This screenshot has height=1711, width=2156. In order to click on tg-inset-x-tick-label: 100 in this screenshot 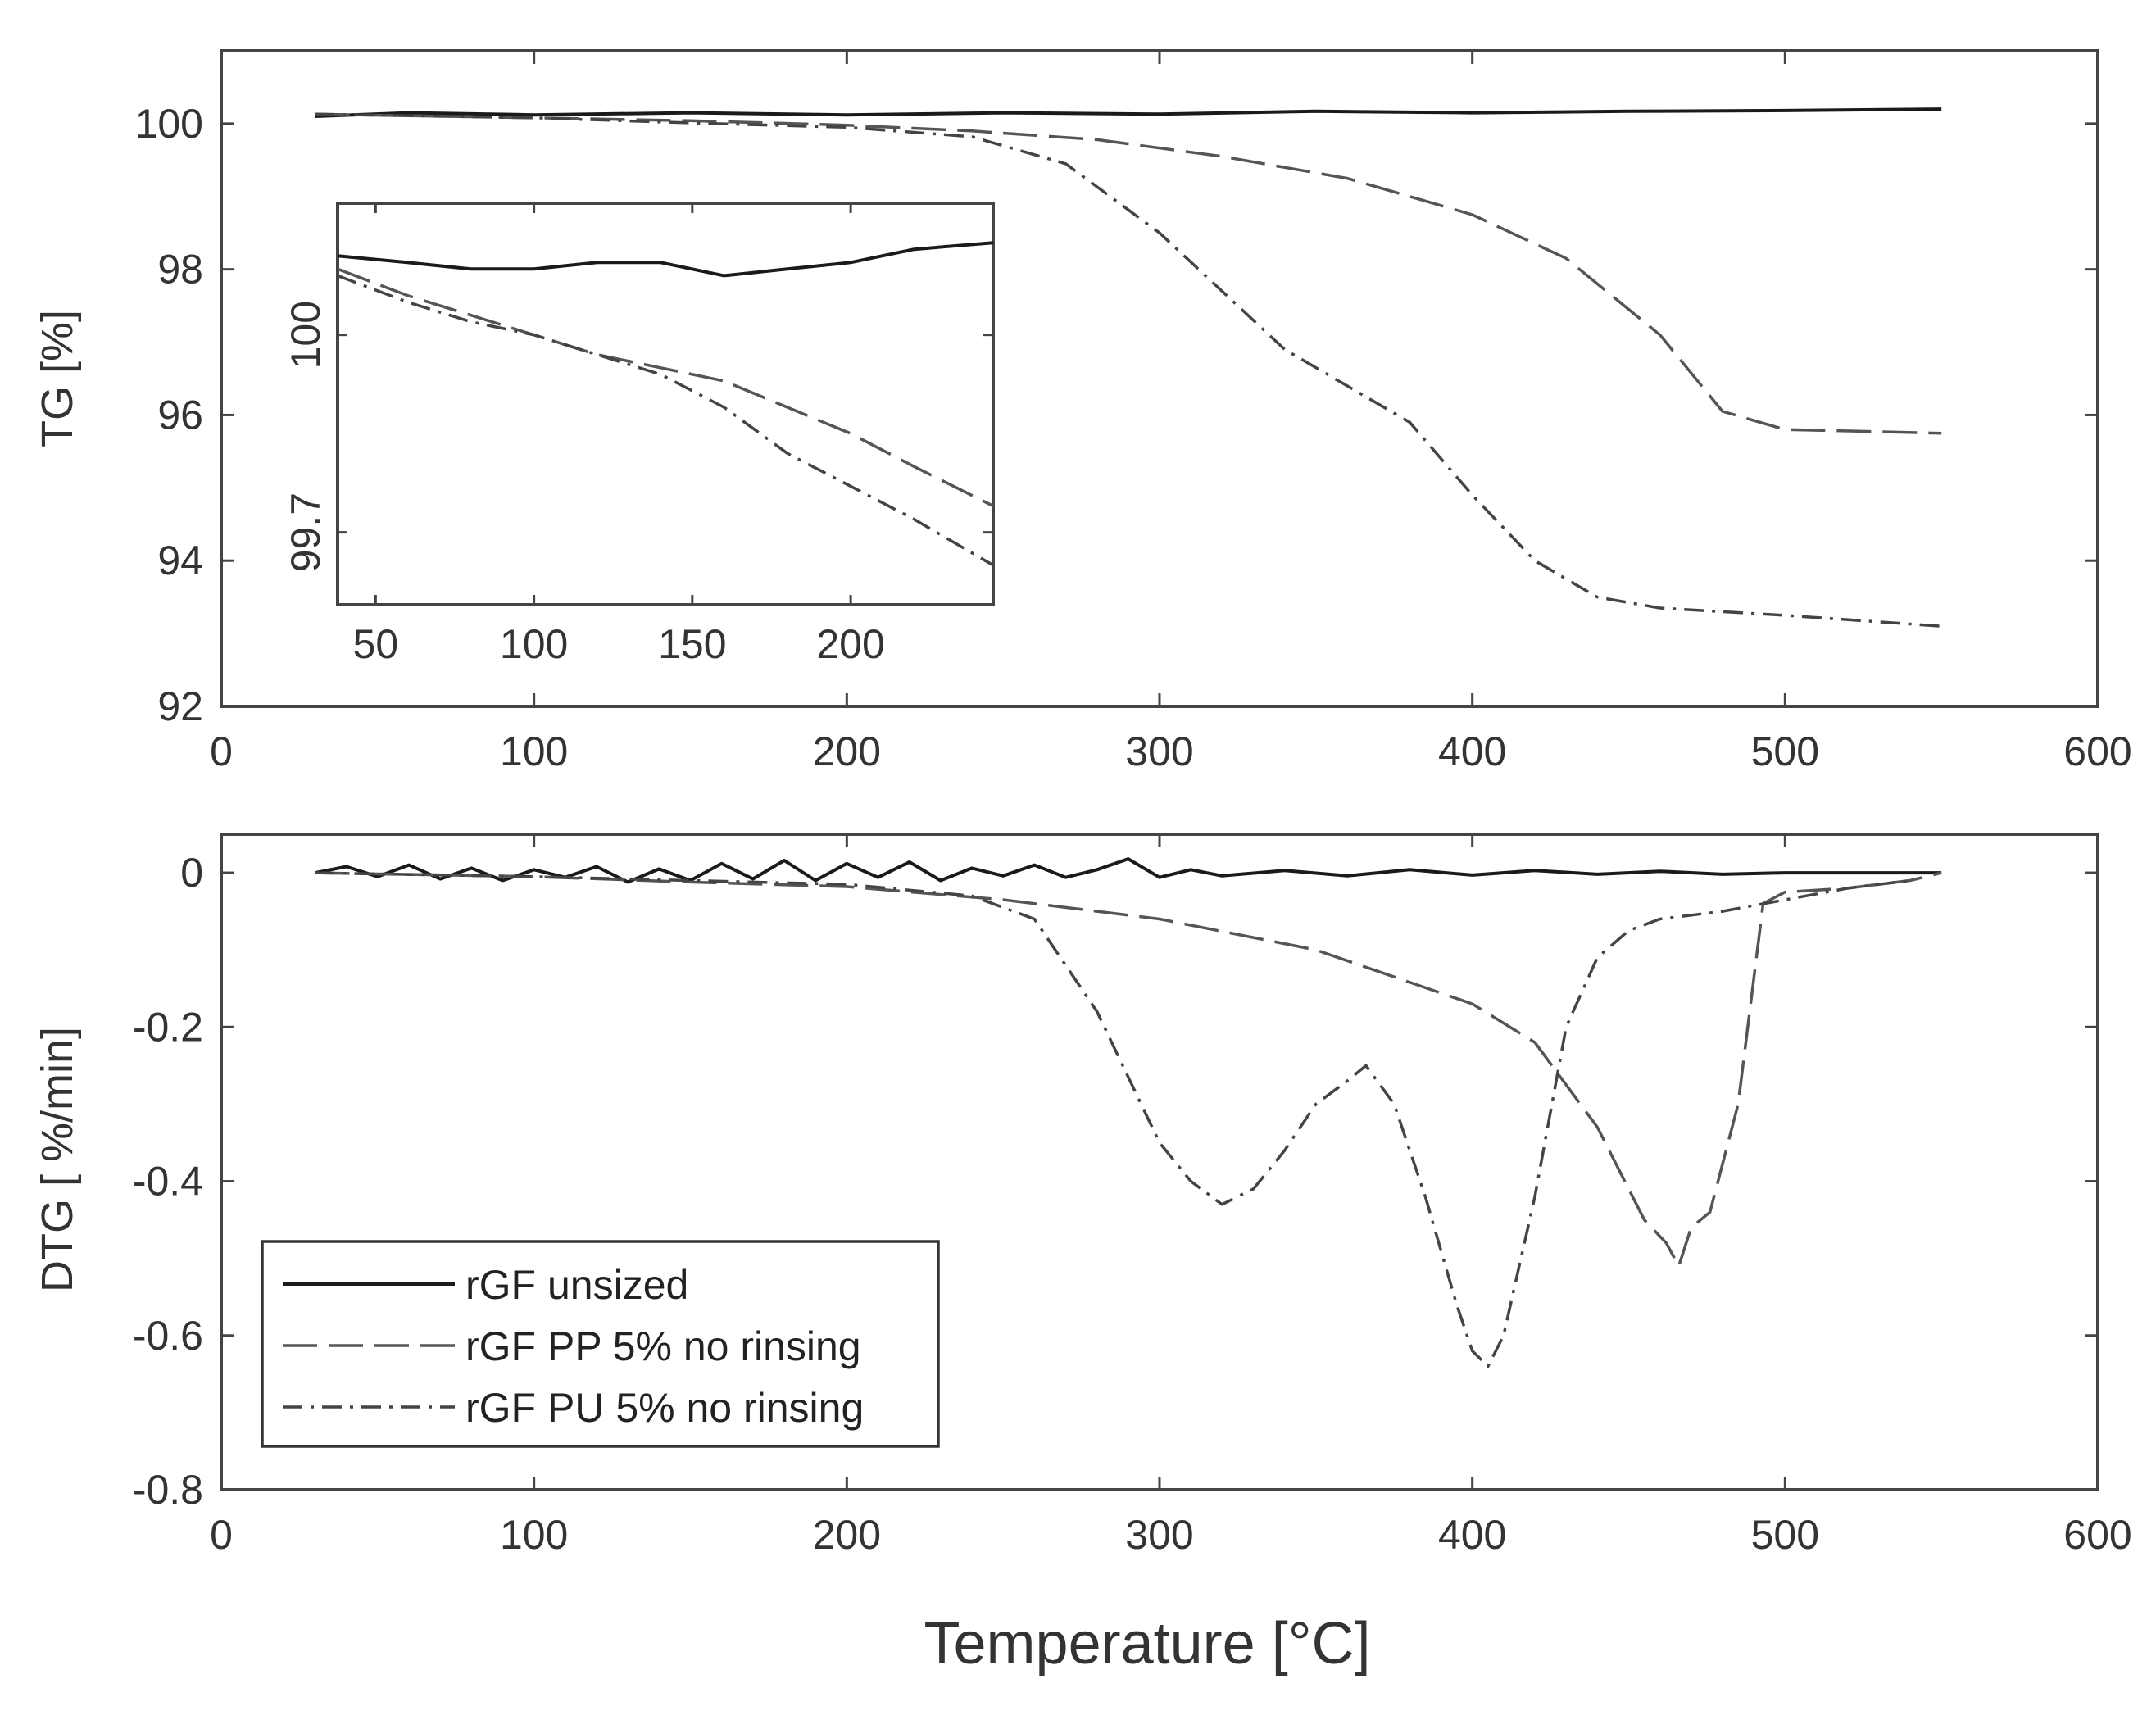, I will do `click(534, 644)`.